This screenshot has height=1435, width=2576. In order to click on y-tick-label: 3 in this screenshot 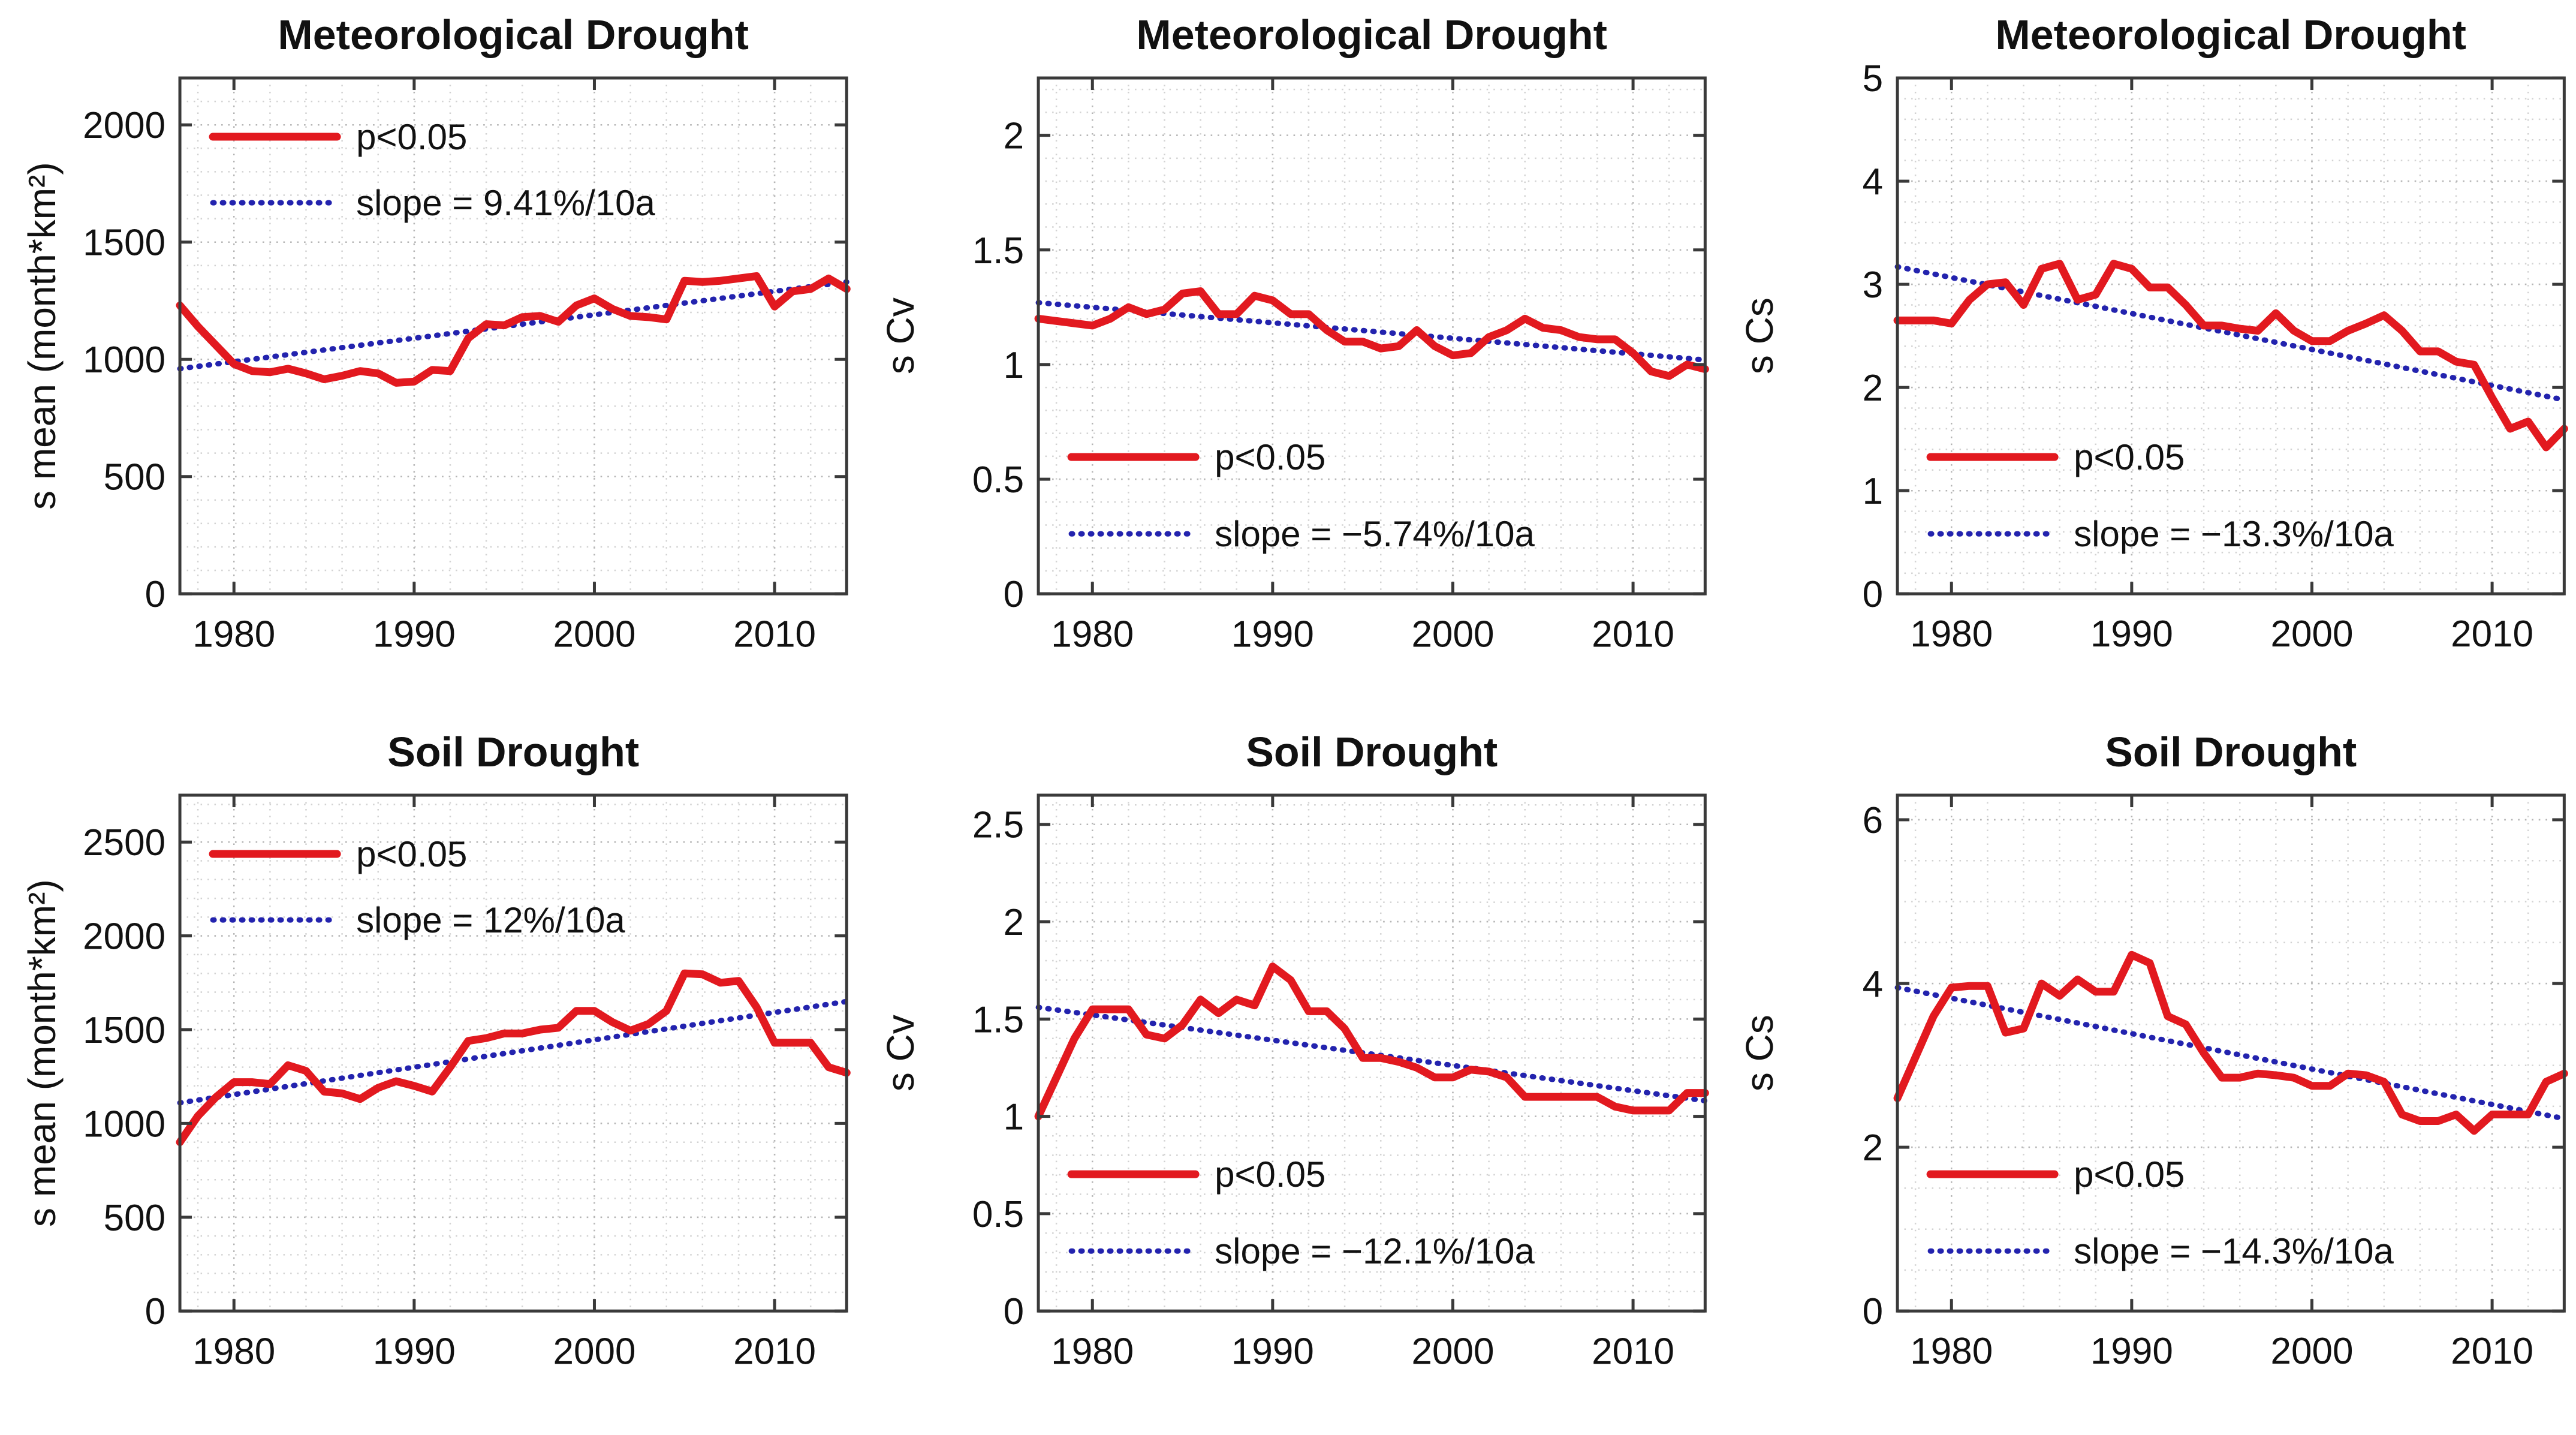, I will do `click(1872, 285)`.